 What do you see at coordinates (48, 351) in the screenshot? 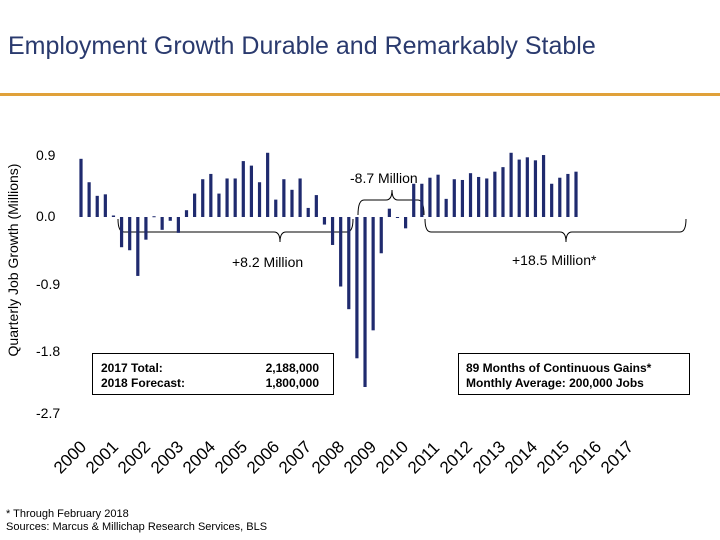
I see `y-tick-label: -1.8` at bounding box center [48, 351].